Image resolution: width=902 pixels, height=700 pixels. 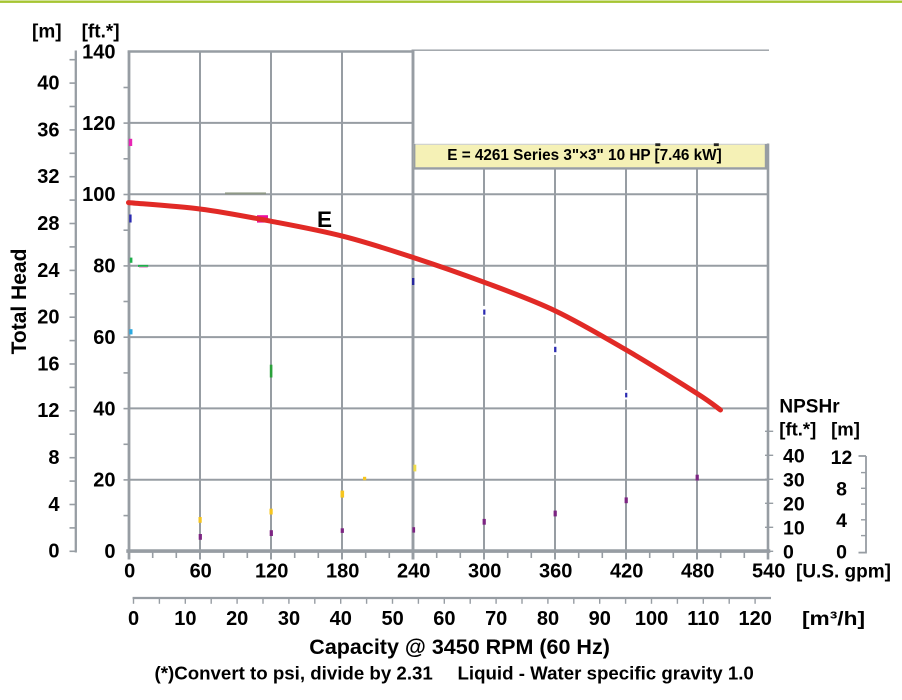 I want to click on svg-text: 420, so click(x=626, y=571).